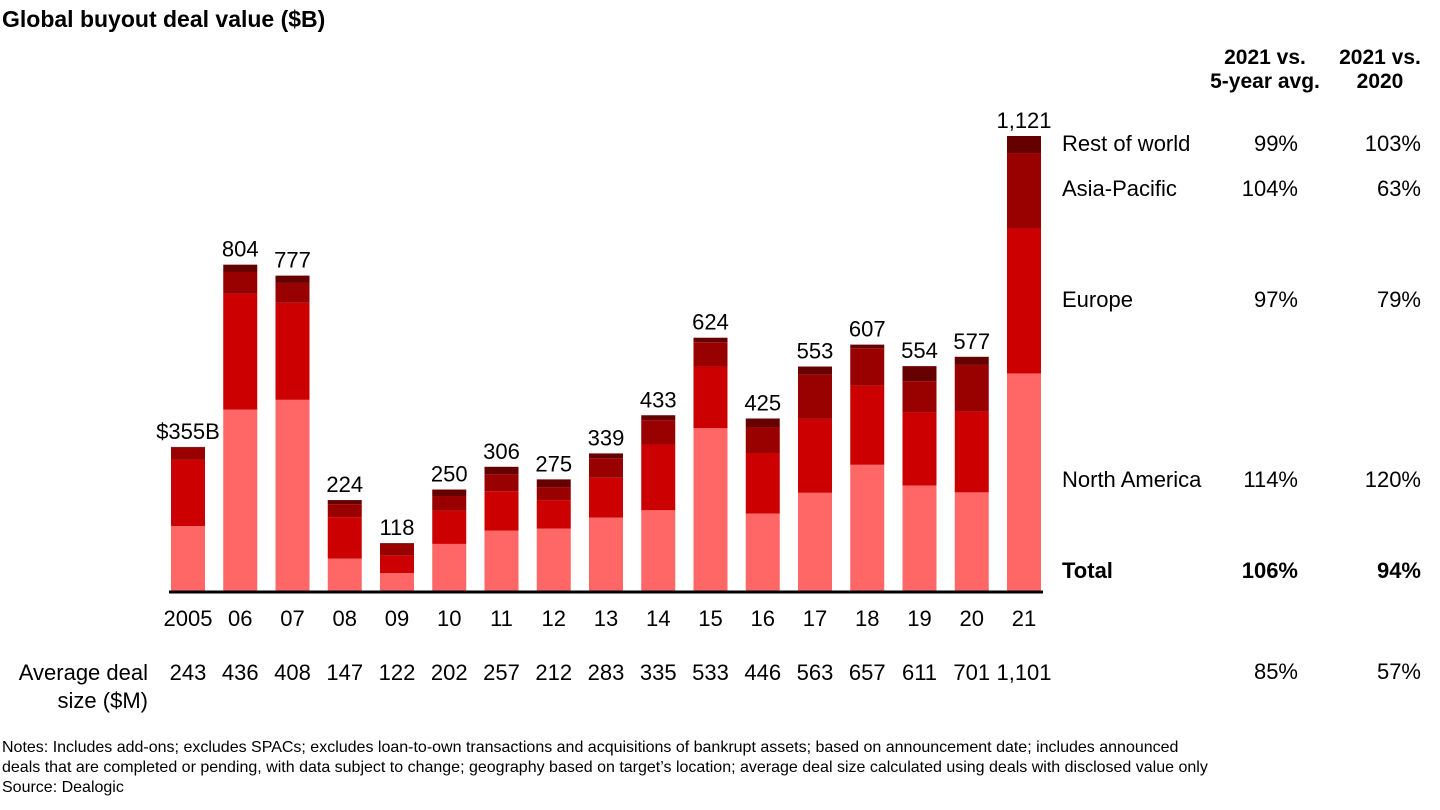 Image resolution: width=1440 pixels, height=810 pixels. I want to click on avg-deal-size-value: 212, so click(553, 672).